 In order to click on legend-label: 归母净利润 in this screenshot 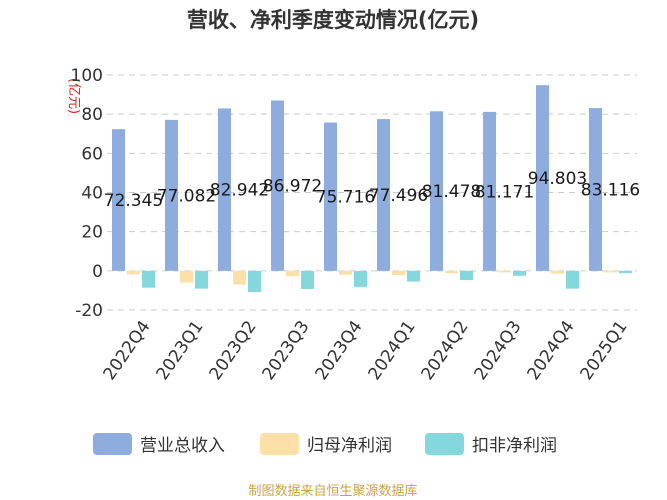, I will do `click(349, 446)`.